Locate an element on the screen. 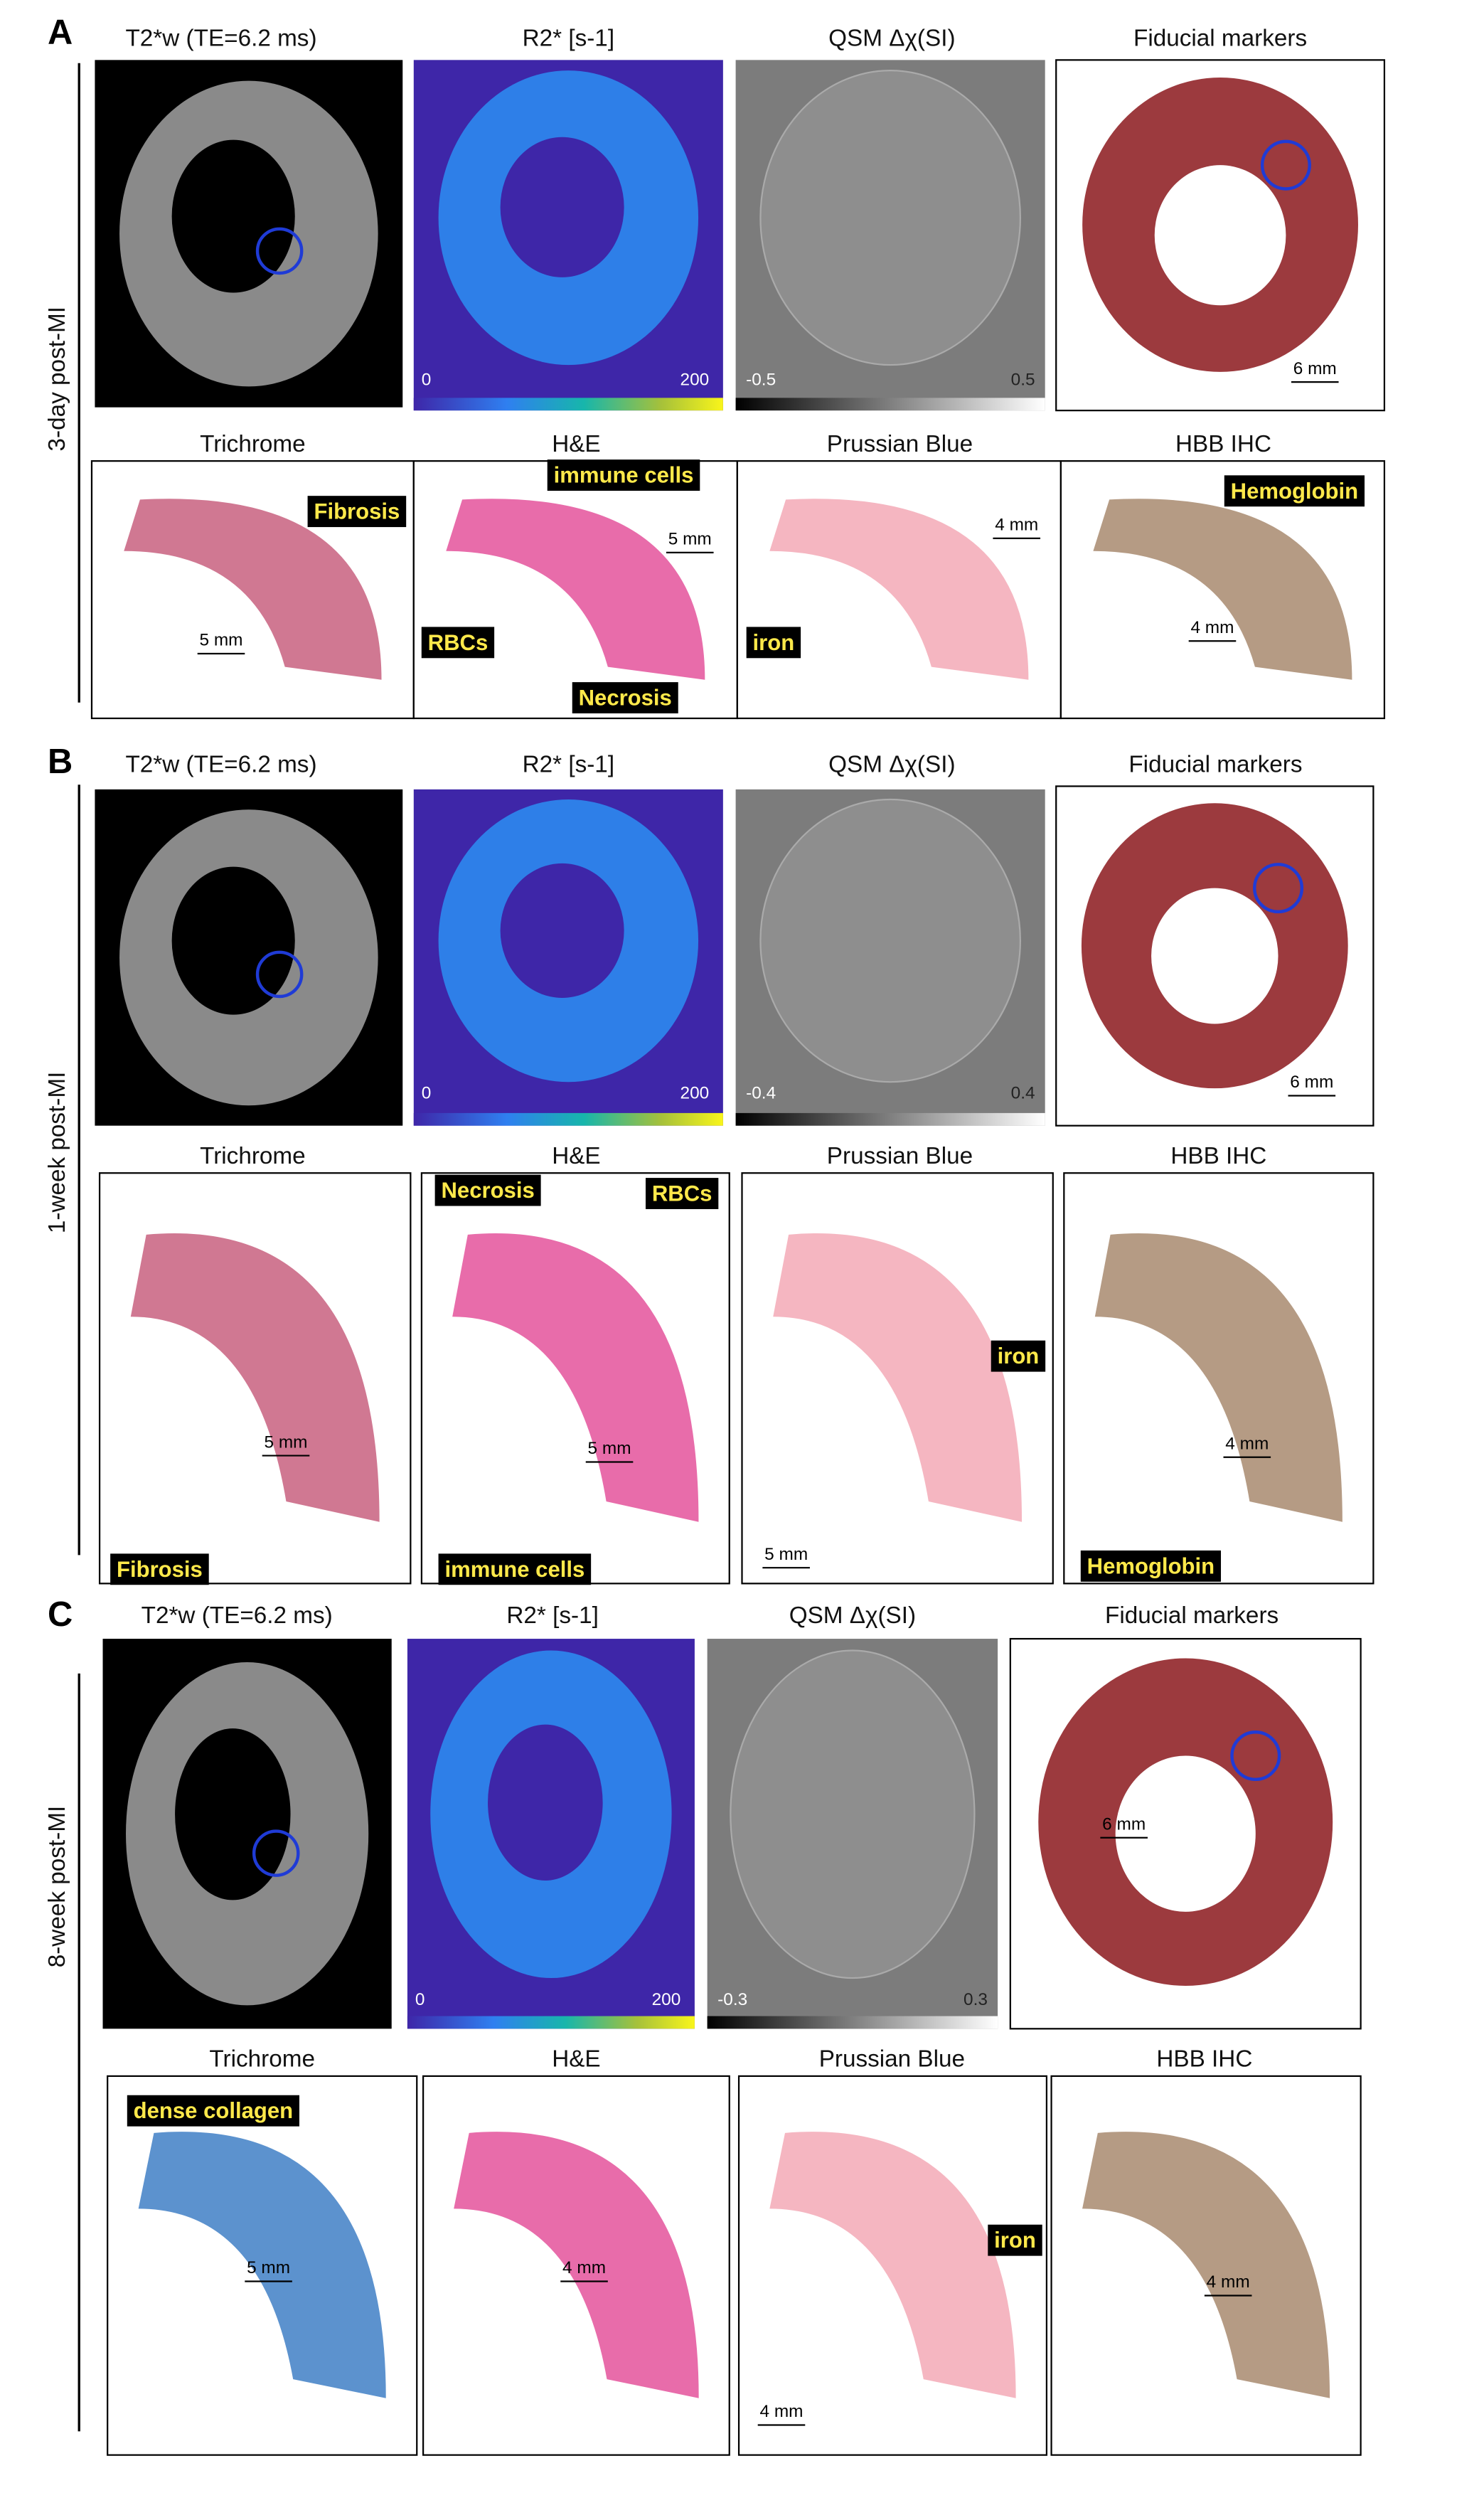 The height and width of the screenshot is (2515, 1484). image-title: Fiducial markers is located at coordinates (1192, 1616).